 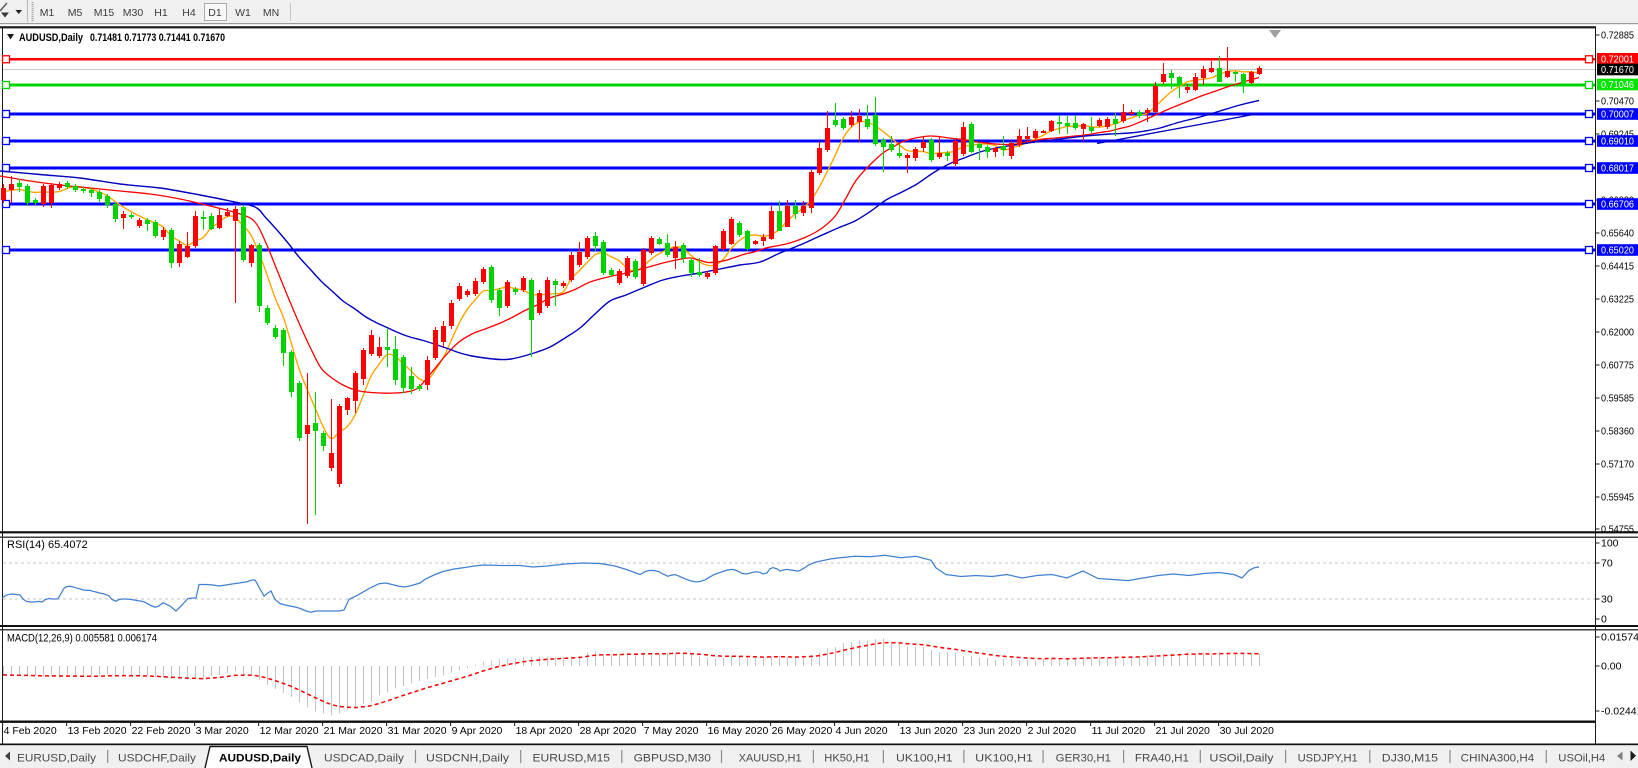 I want to click on svg-text: 0.54755, so click(x=1617, y=530).